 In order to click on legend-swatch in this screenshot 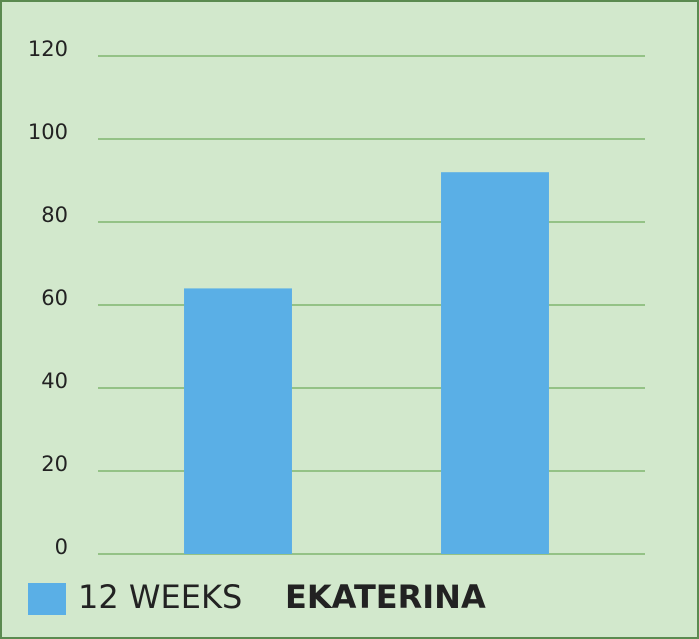, I will do `click(47, 599)`.